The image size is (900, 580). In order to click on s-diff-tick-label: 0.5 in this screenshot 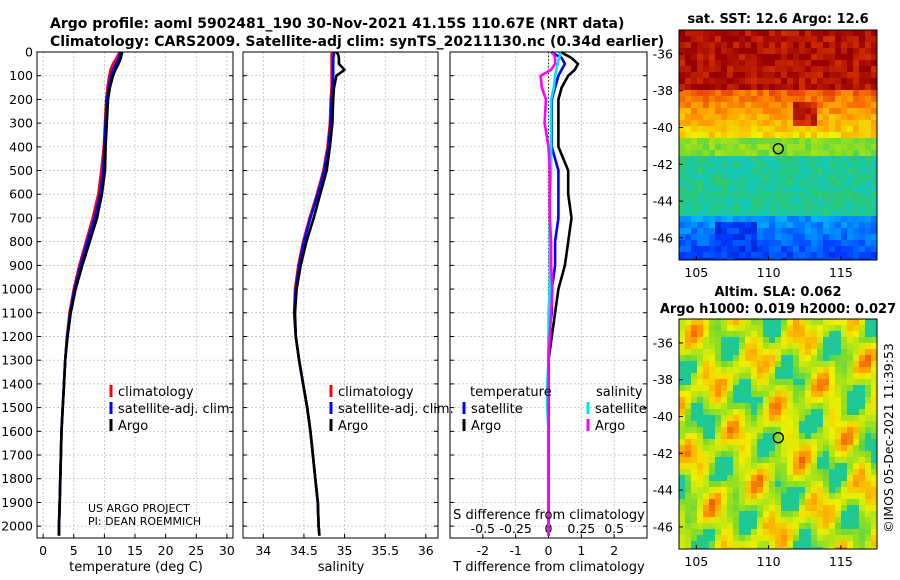, I will do `click(614, 528)`.